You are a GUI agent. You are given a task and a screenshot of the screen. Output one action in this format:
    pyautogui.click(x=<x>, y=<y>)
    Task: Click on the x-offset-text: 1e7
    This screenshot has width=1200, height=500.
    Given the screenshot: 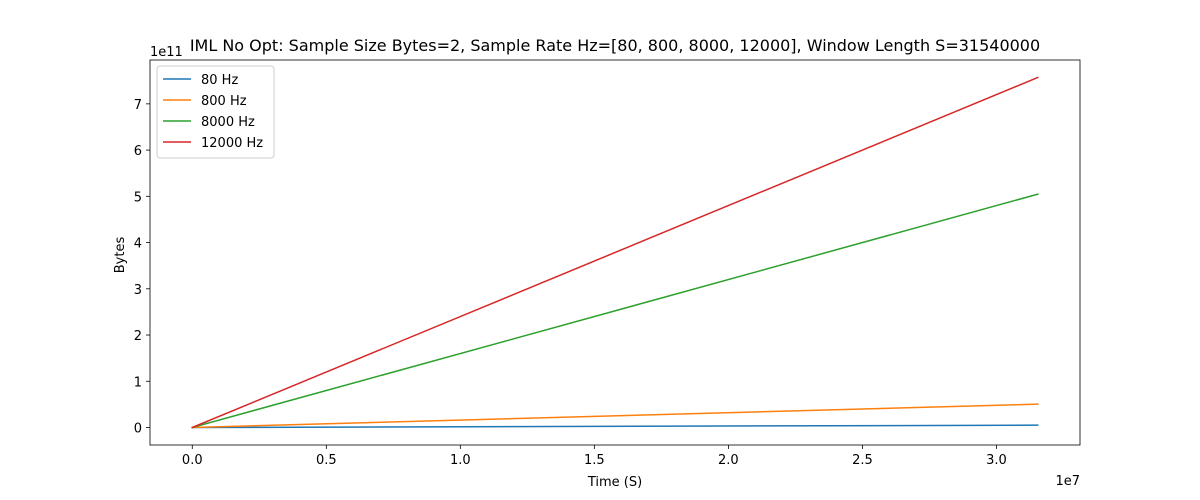 What is the action you would take?
    pyautogui.click(x=1067, y=481)
    